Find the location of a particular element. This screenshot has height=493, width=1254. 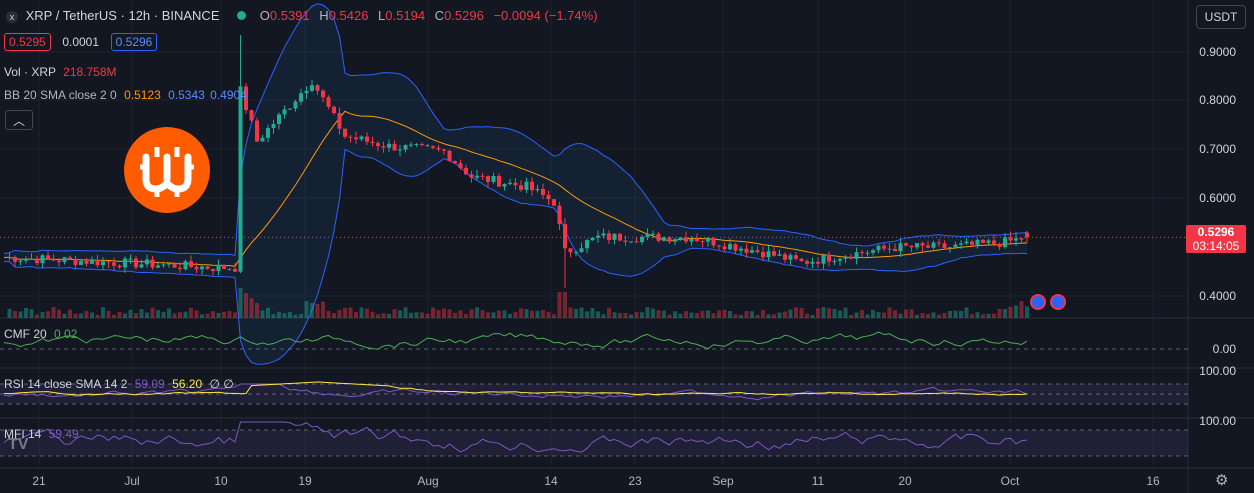

y-tick-label: 0.8000 is located at coordinates (1217, 100).